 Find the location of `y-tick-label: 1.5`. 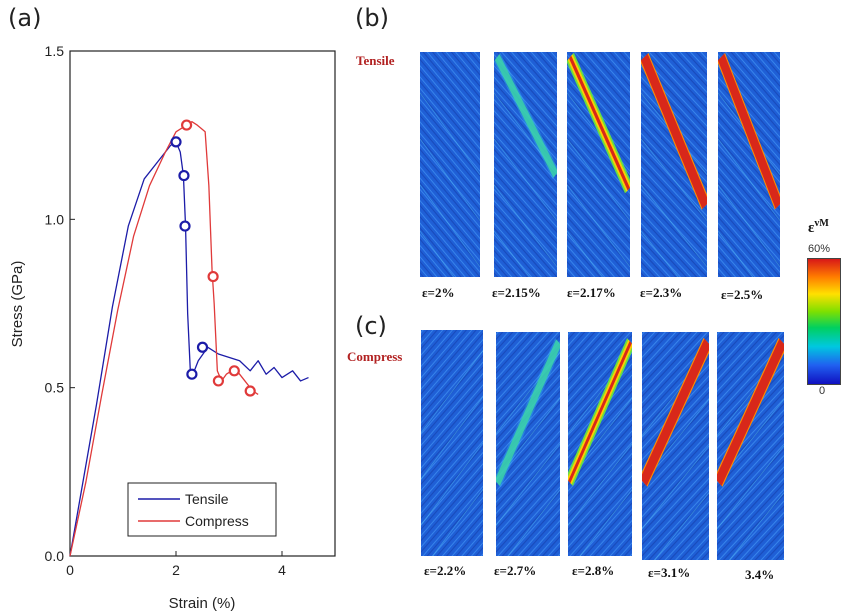

y-tick-label: 1.5 is located at coordinates (55, 51).